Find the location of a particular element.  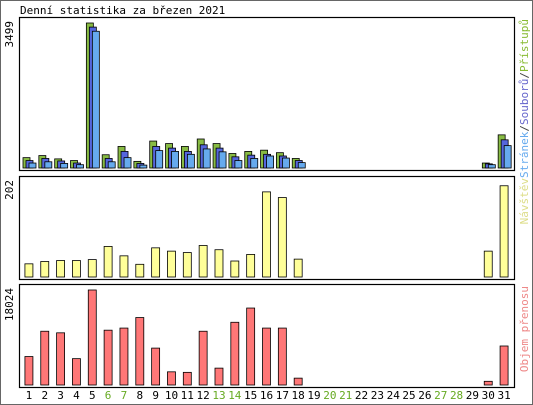

x-tick-label: 10 is located at coordinates (171, 395).